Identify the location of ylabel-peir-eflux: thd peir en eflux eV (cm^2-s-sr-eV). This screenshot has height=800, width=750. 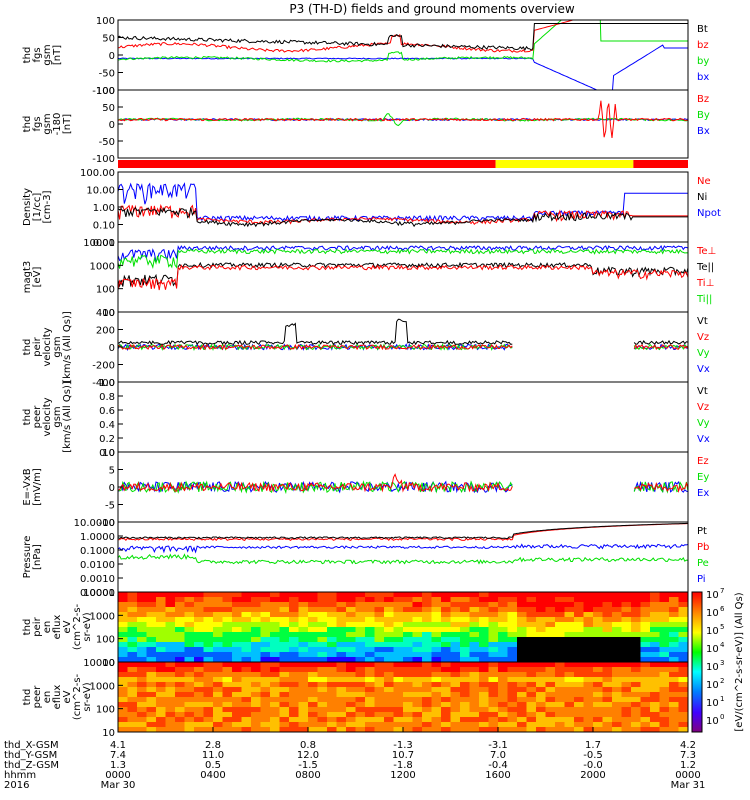
(57, 626).